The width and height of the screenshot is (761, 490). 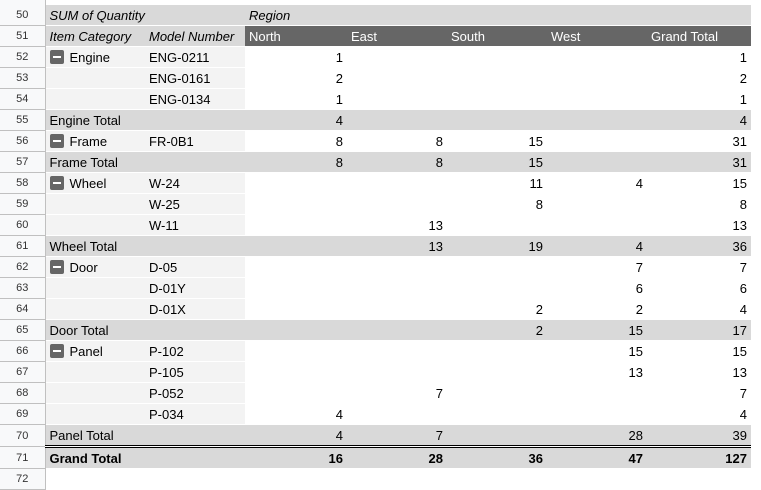 I want to click on model-number-cell: ENG-0211, so click(x=195, y=57).